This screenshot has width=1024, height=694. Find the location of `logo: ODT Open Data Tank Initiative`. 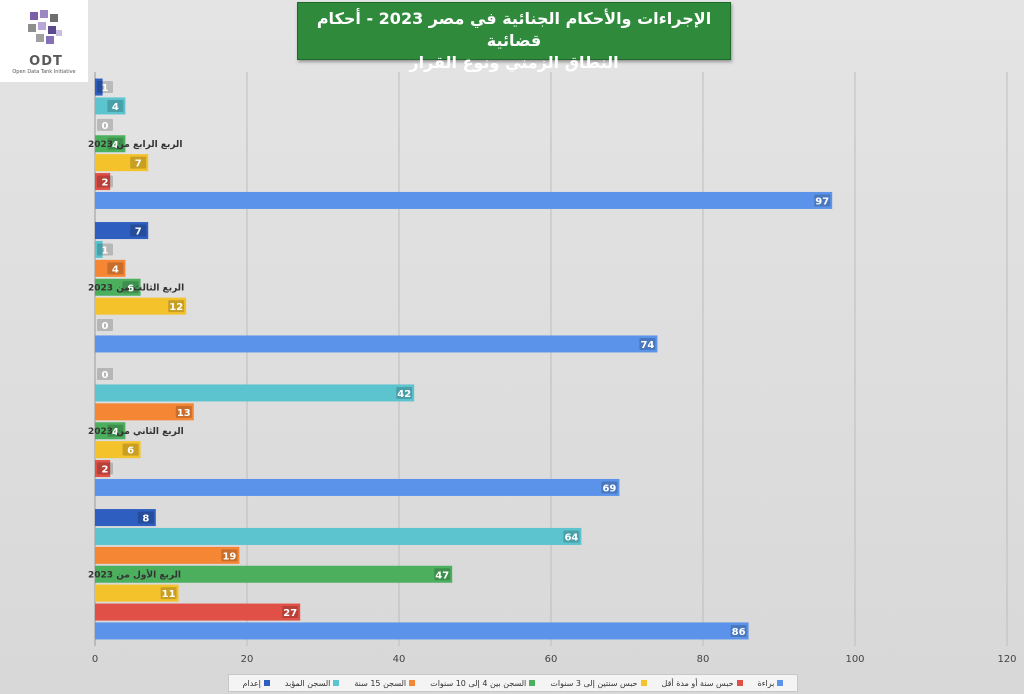

logo: ODT Open Data Tank Initiative is located at coordinates (44, 41).